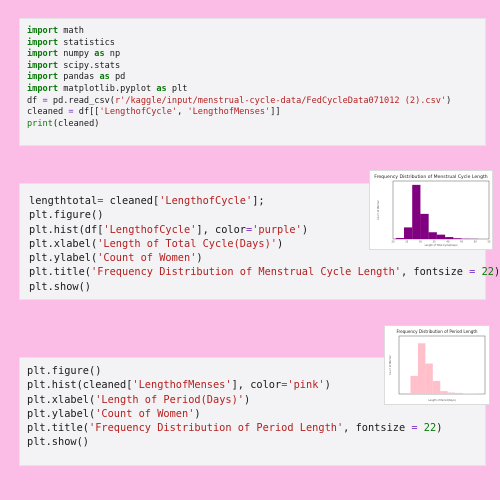  Describe the element at coordinates (71, 31) in the screenshot. I see `code-token: math` at that location.